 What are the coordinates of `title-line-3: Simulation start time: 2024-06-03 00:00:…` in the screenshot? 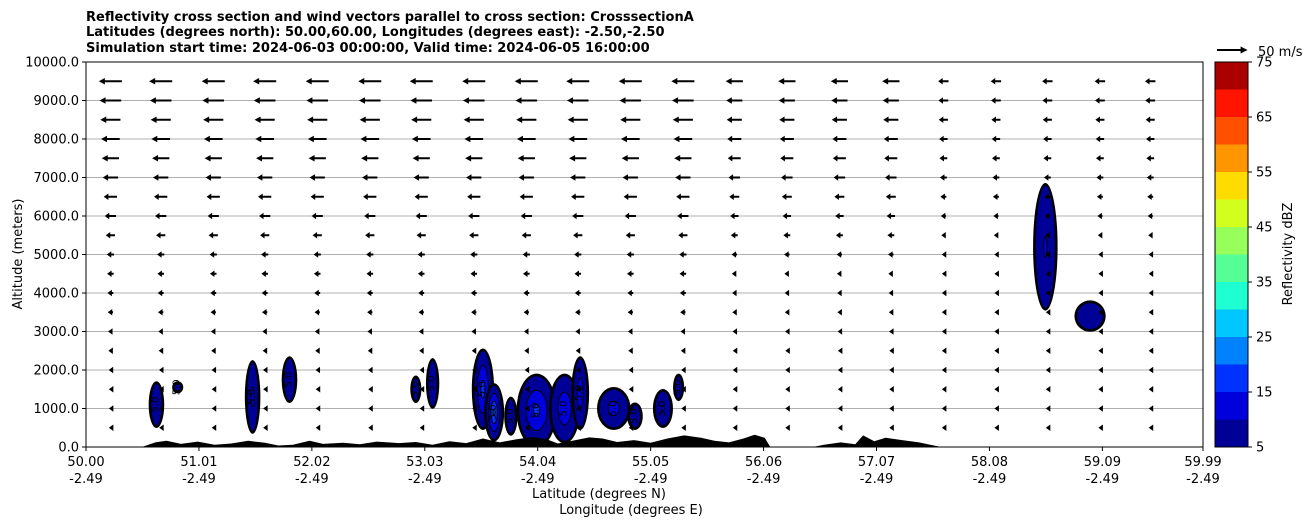 It's located at (368, 48).